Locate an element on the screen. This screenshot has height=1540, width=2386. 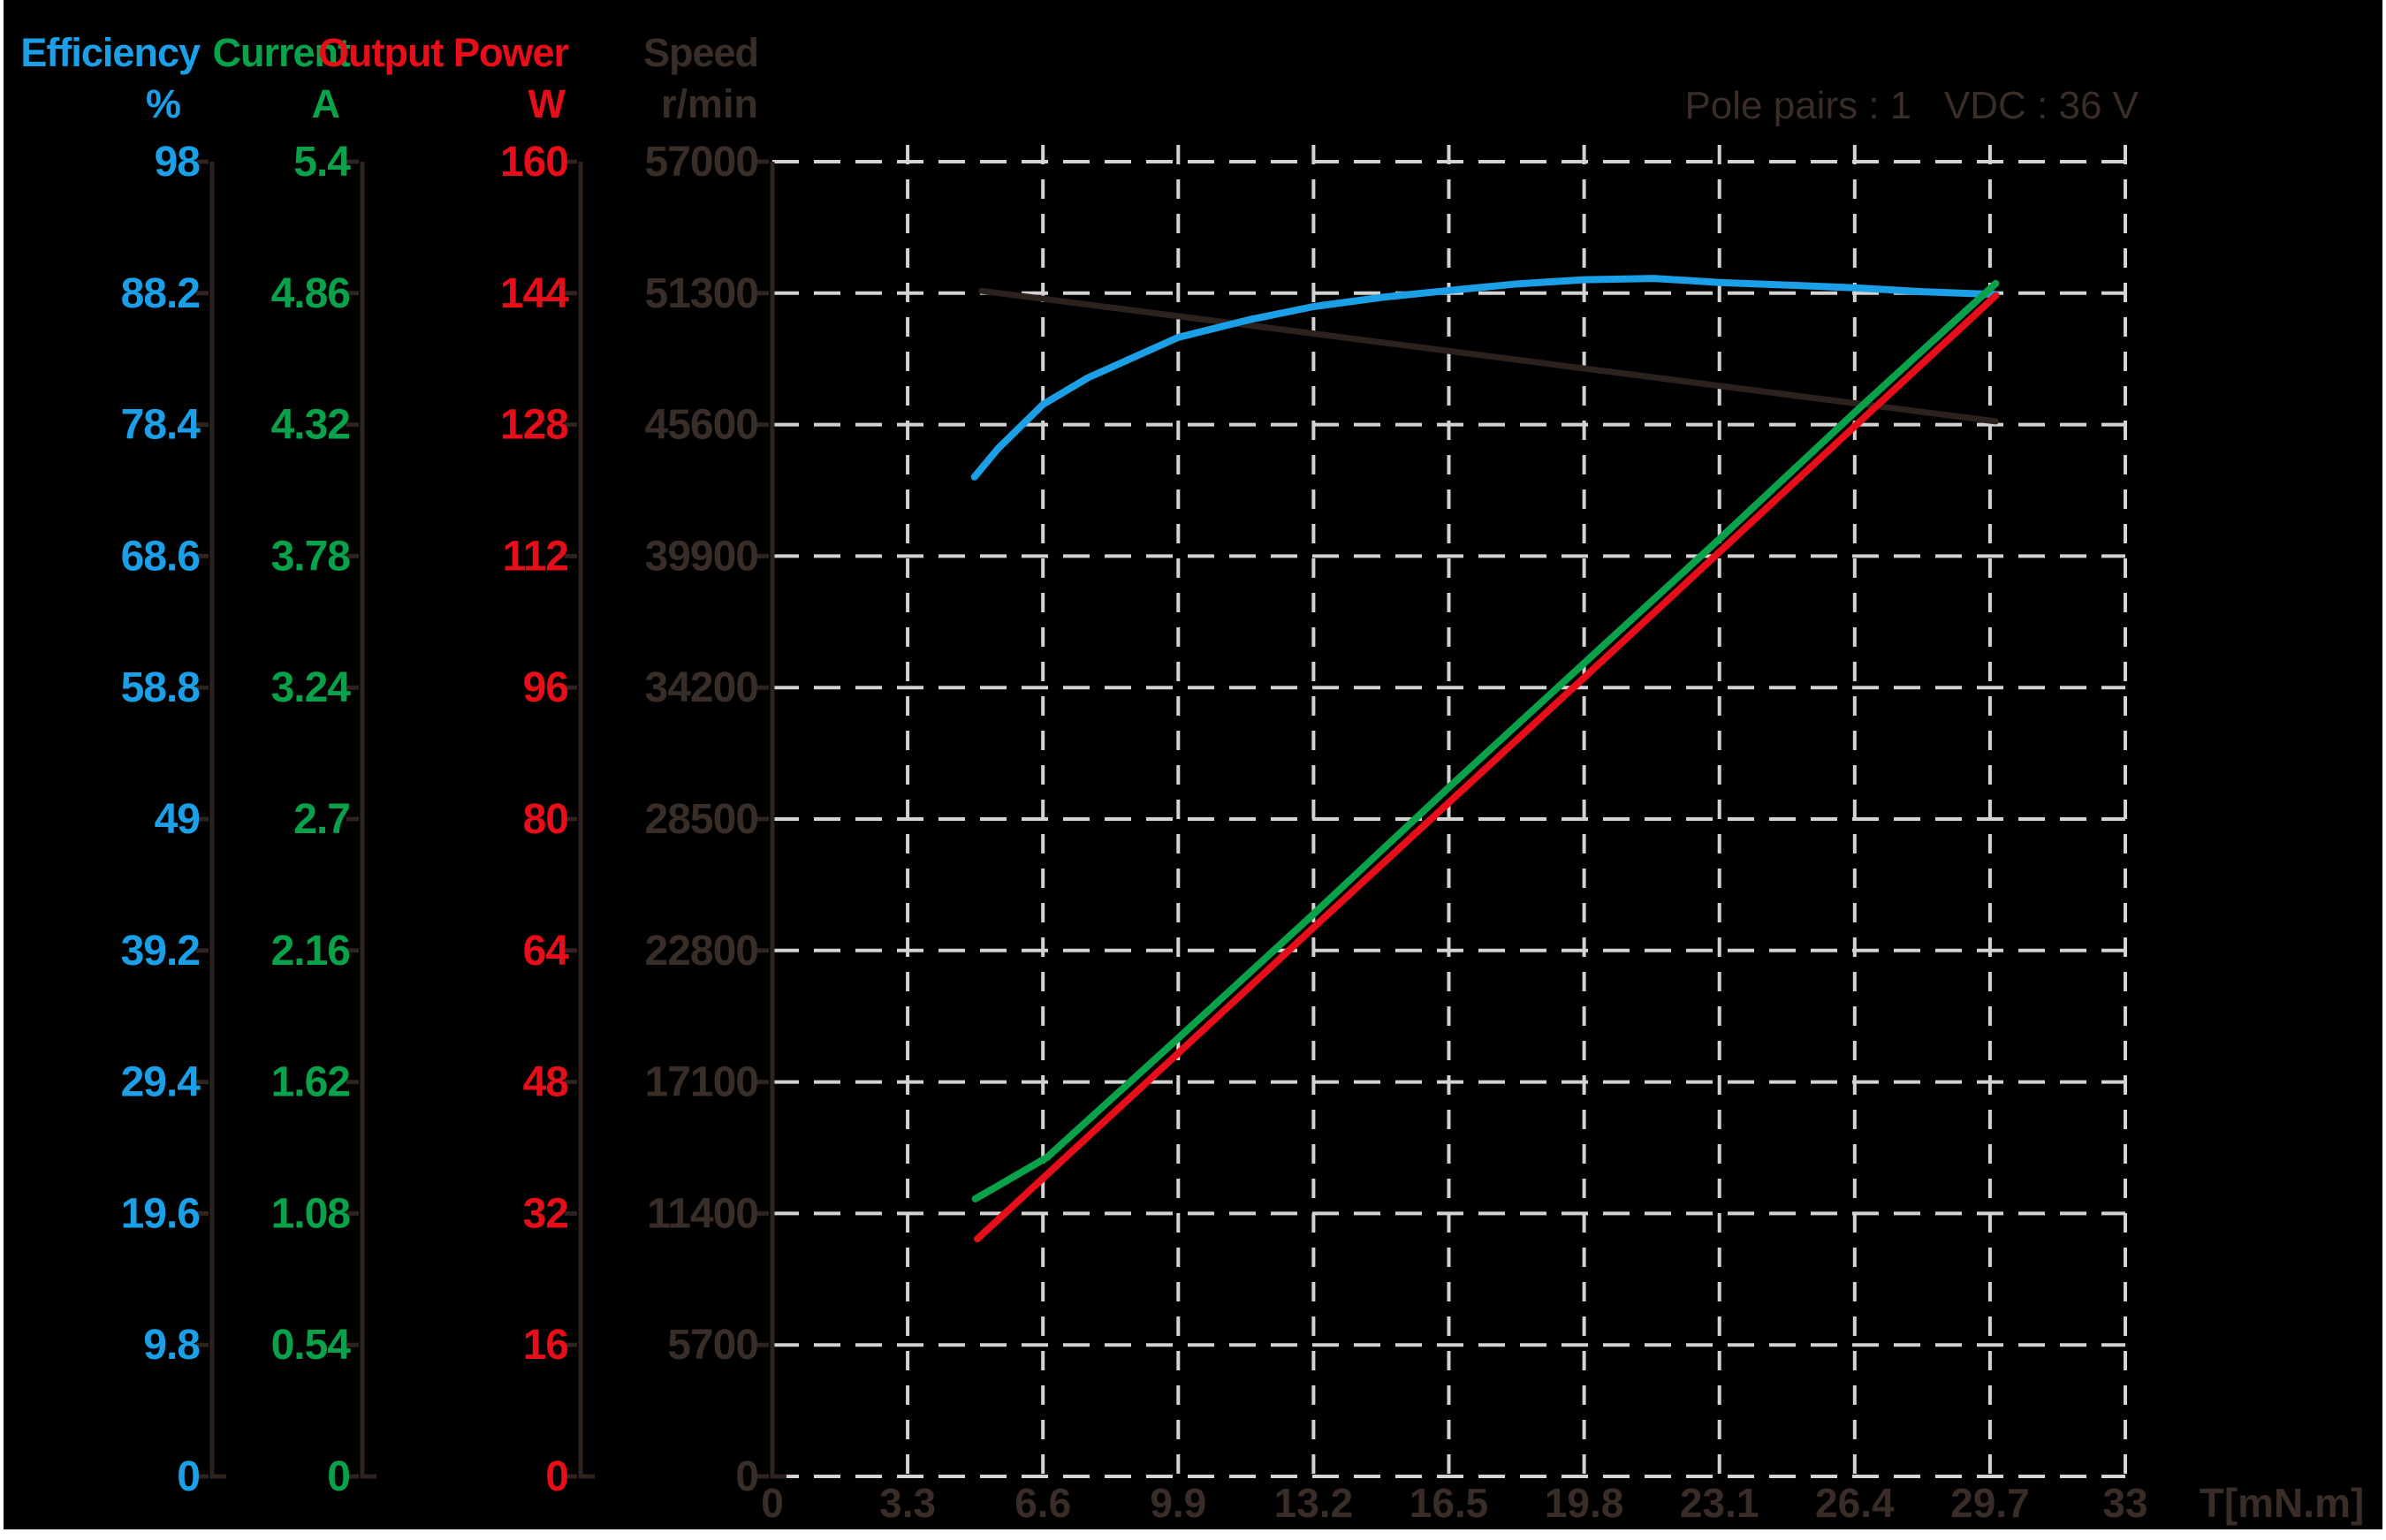
y-axis-tick-label-speed: 22800 is located at coordinates (701, 951).